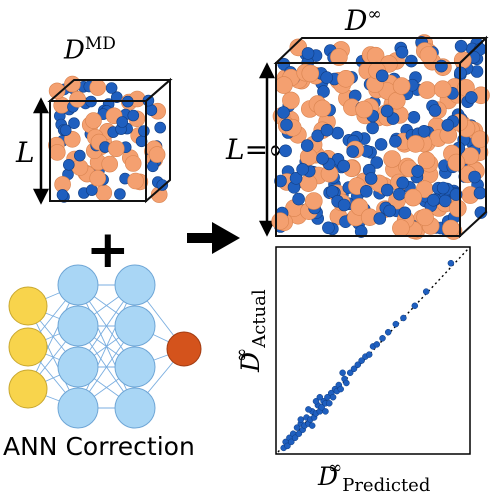  Describe the element at coordinates (267, 149) in the screenshot. I see `length-infinite-arrow` at that location.